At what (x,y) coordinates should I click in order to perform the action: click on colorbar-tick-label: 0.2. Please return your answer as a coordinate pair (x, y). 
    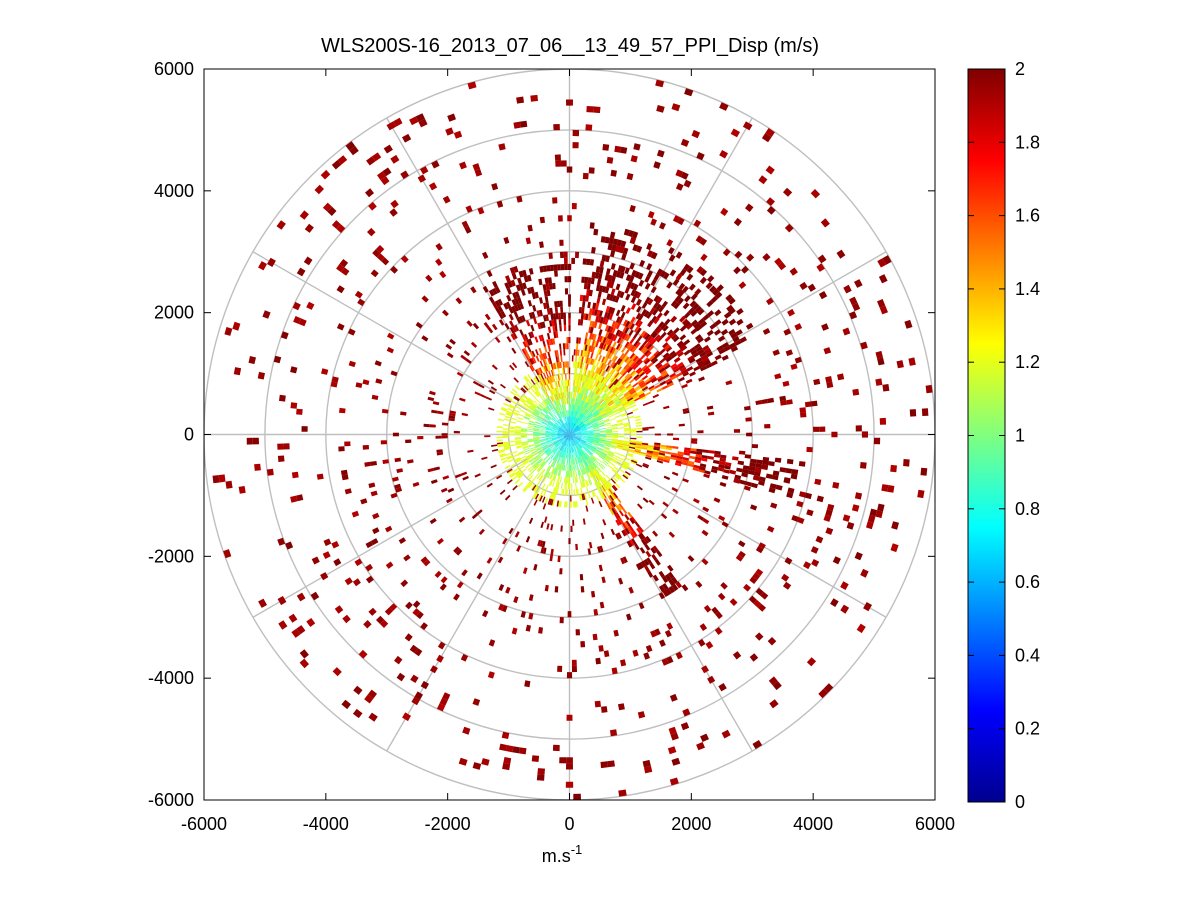
    Looking at the image, I should click on (1027, 729).